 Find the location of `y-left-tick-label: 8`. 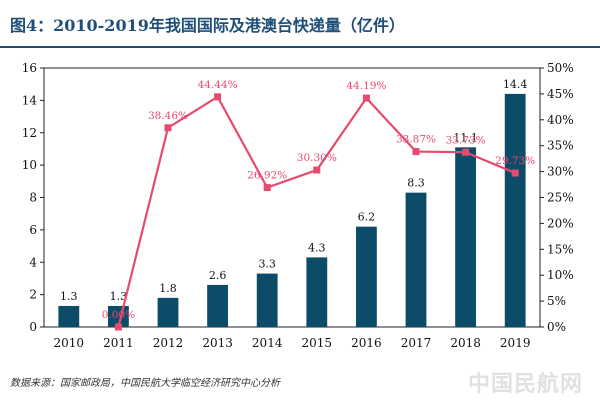

y-left-tick-label: 8 is located at coordinates (33, 198).